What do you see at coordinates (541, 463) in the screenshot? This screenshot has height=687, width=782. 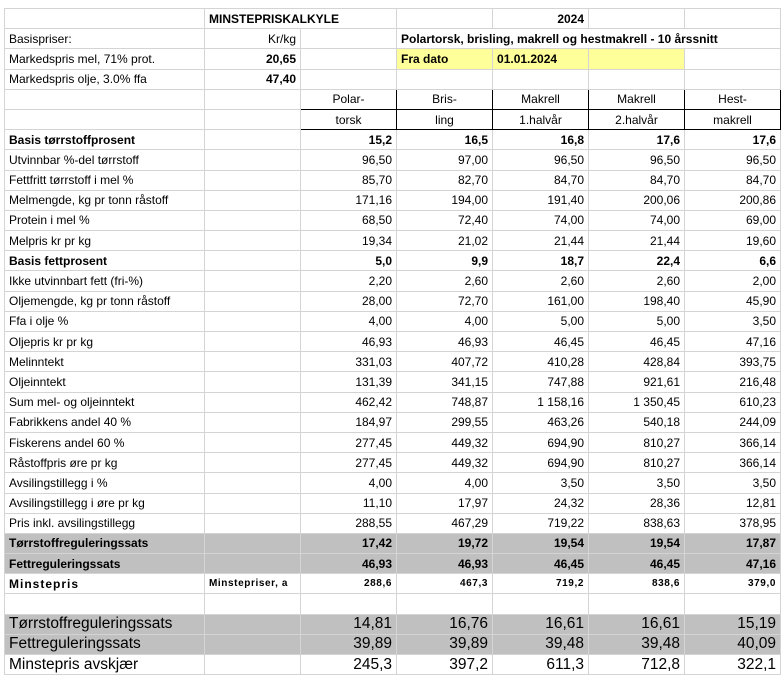 I see `value: 694,90` at bounding box center [541, 463].